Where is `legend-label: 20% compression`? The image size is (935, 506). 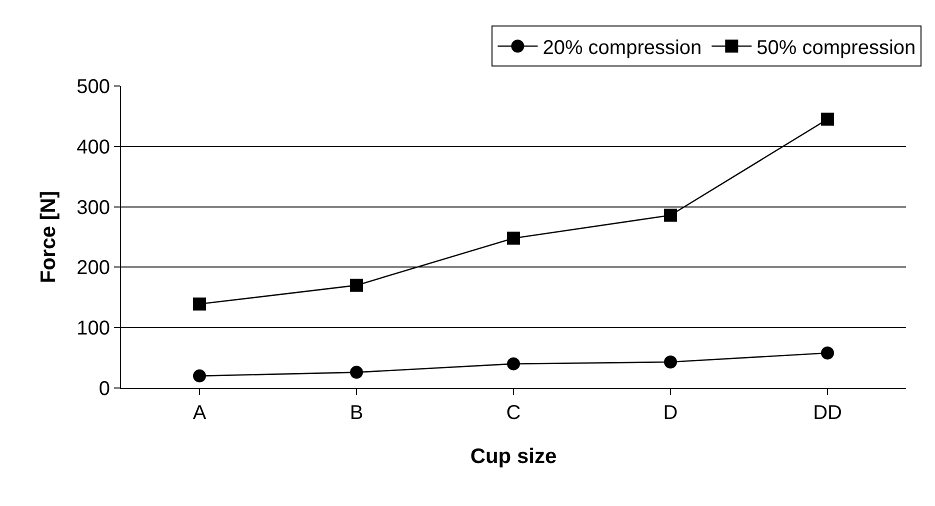 legend-label: 20% compression is located at coordinates (622, 47).